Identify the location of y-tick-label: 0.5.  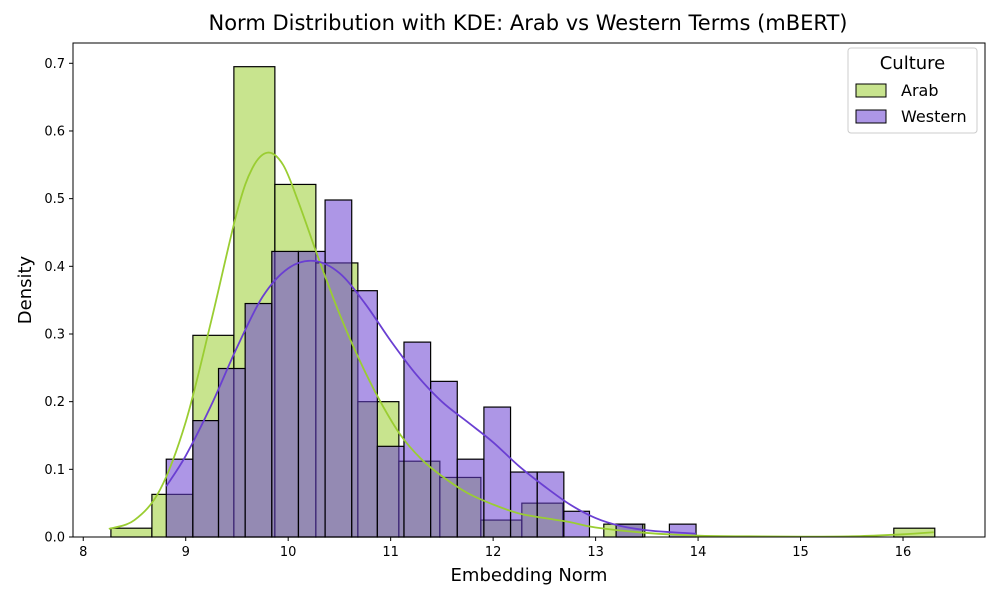
(54, 199).